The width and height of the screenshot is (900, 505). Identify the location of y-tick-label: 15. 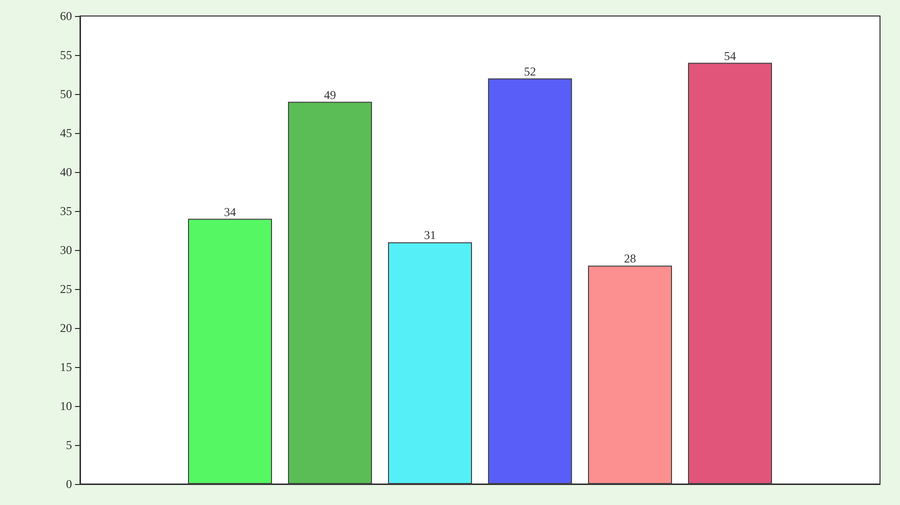
(66, 367).